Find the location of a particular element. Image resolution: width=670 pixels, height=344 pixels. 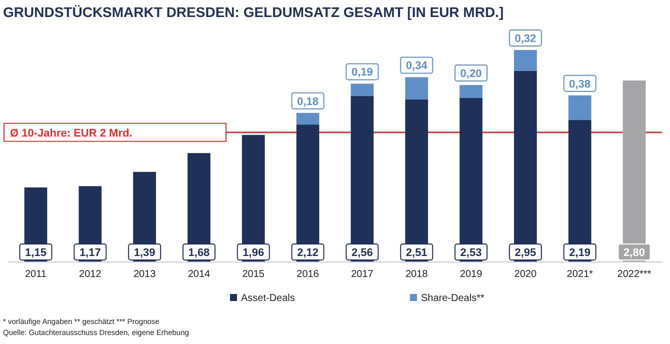

data-label: 2,53 is located at coordinates (471, 253).